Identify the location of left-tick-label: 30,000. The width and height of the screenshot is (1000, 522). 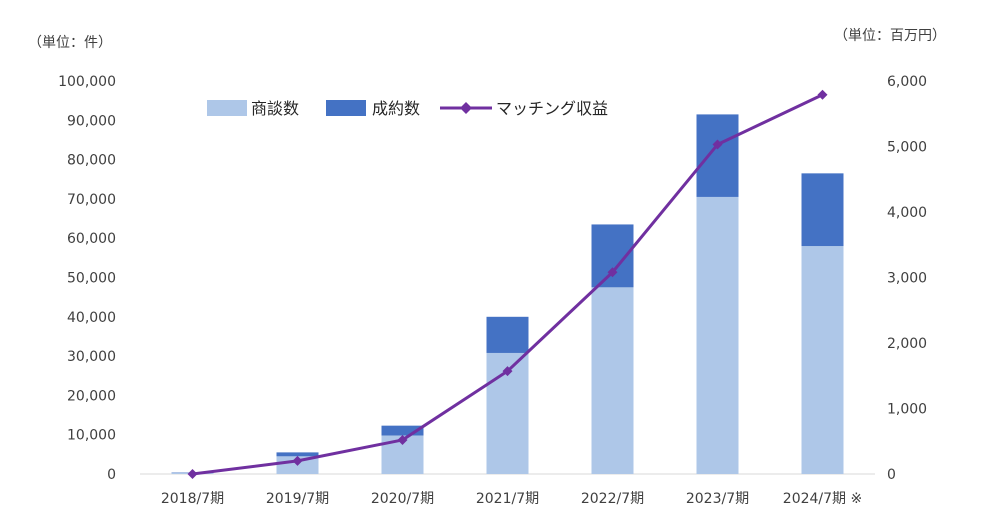
(91, 357).